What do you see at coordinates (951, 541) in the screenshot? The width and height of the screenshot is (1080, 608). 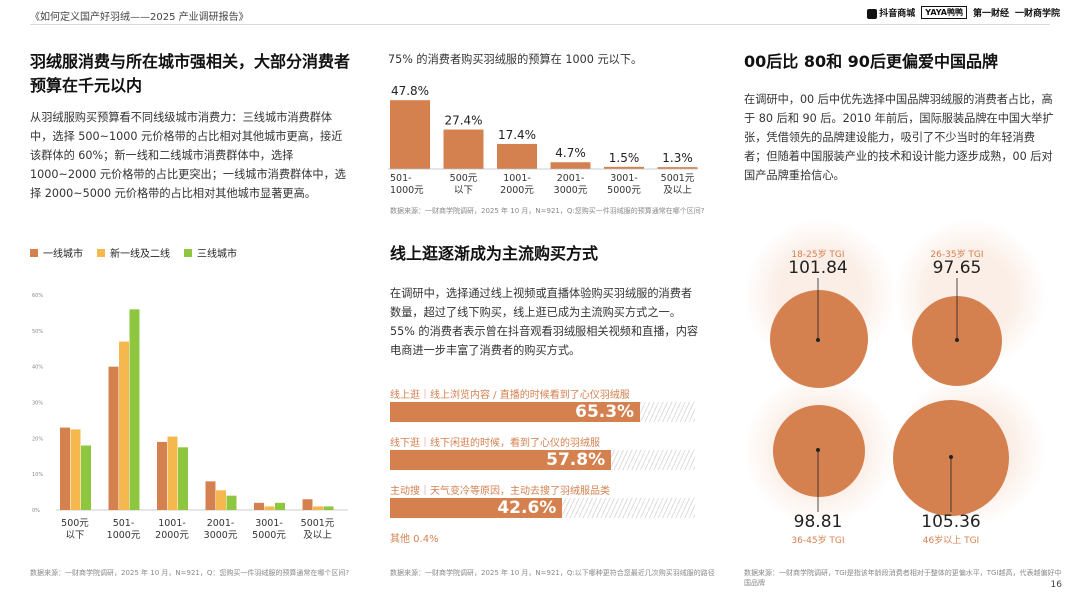 I see `tgi-age-label: 46岁以上 TGI` at bounding box center [951, 541].